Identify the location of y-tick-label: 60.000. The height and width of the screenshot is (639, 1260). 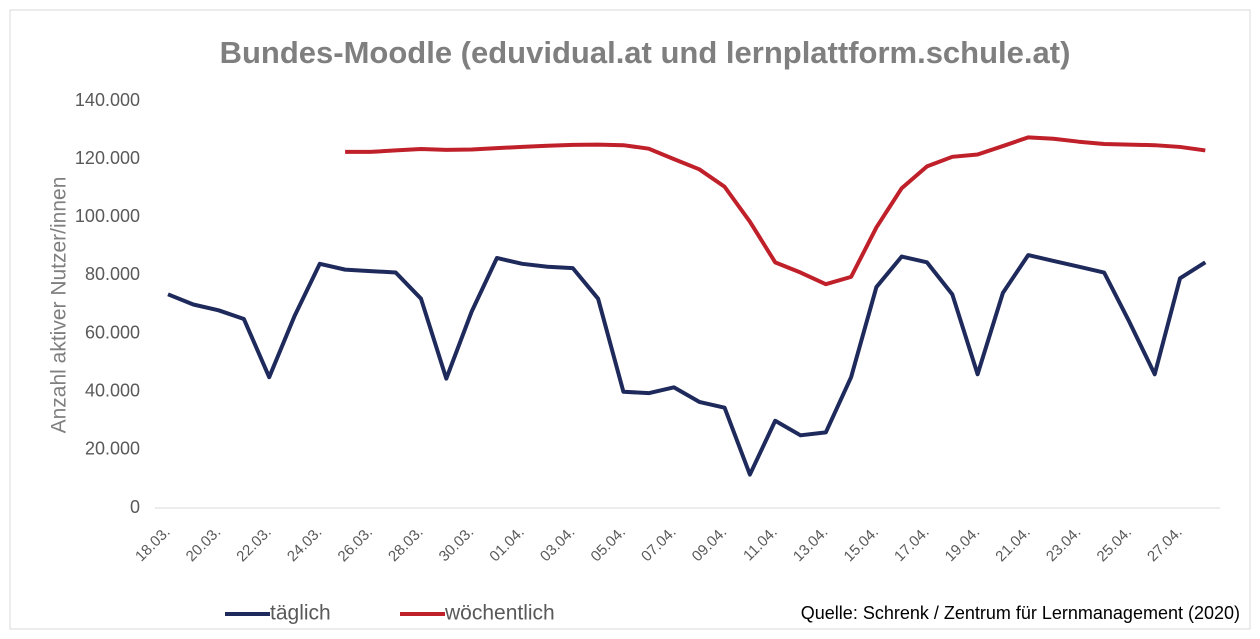
(112, 332).